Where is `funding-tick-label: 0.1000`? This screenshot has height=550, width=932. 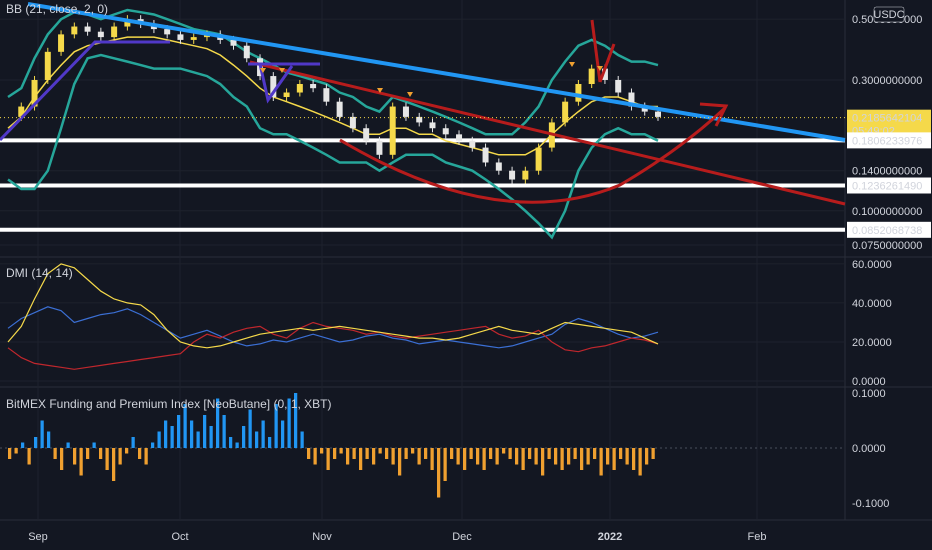 funding-tick-label: 0.1000 is located at coordinates (869, 394).